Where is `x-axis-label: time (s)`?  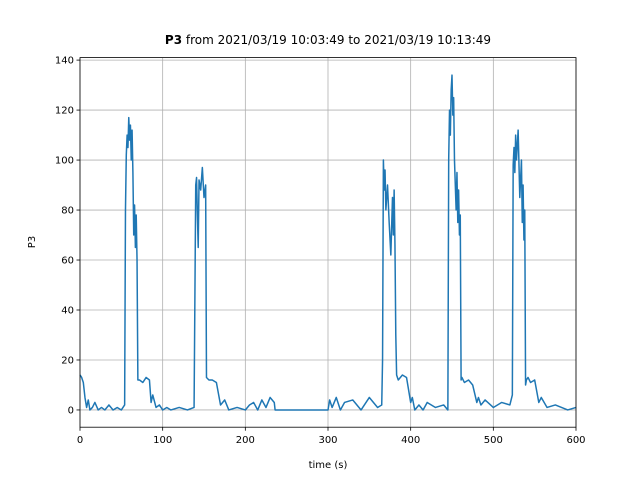
x-axis-label: time (s) is located at coordinates (328, 465).